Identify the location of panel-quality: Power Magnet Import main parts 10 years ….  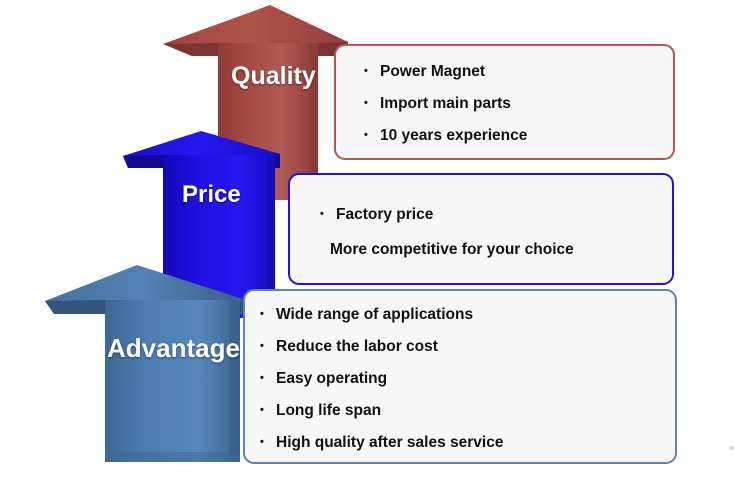
(504, 102).